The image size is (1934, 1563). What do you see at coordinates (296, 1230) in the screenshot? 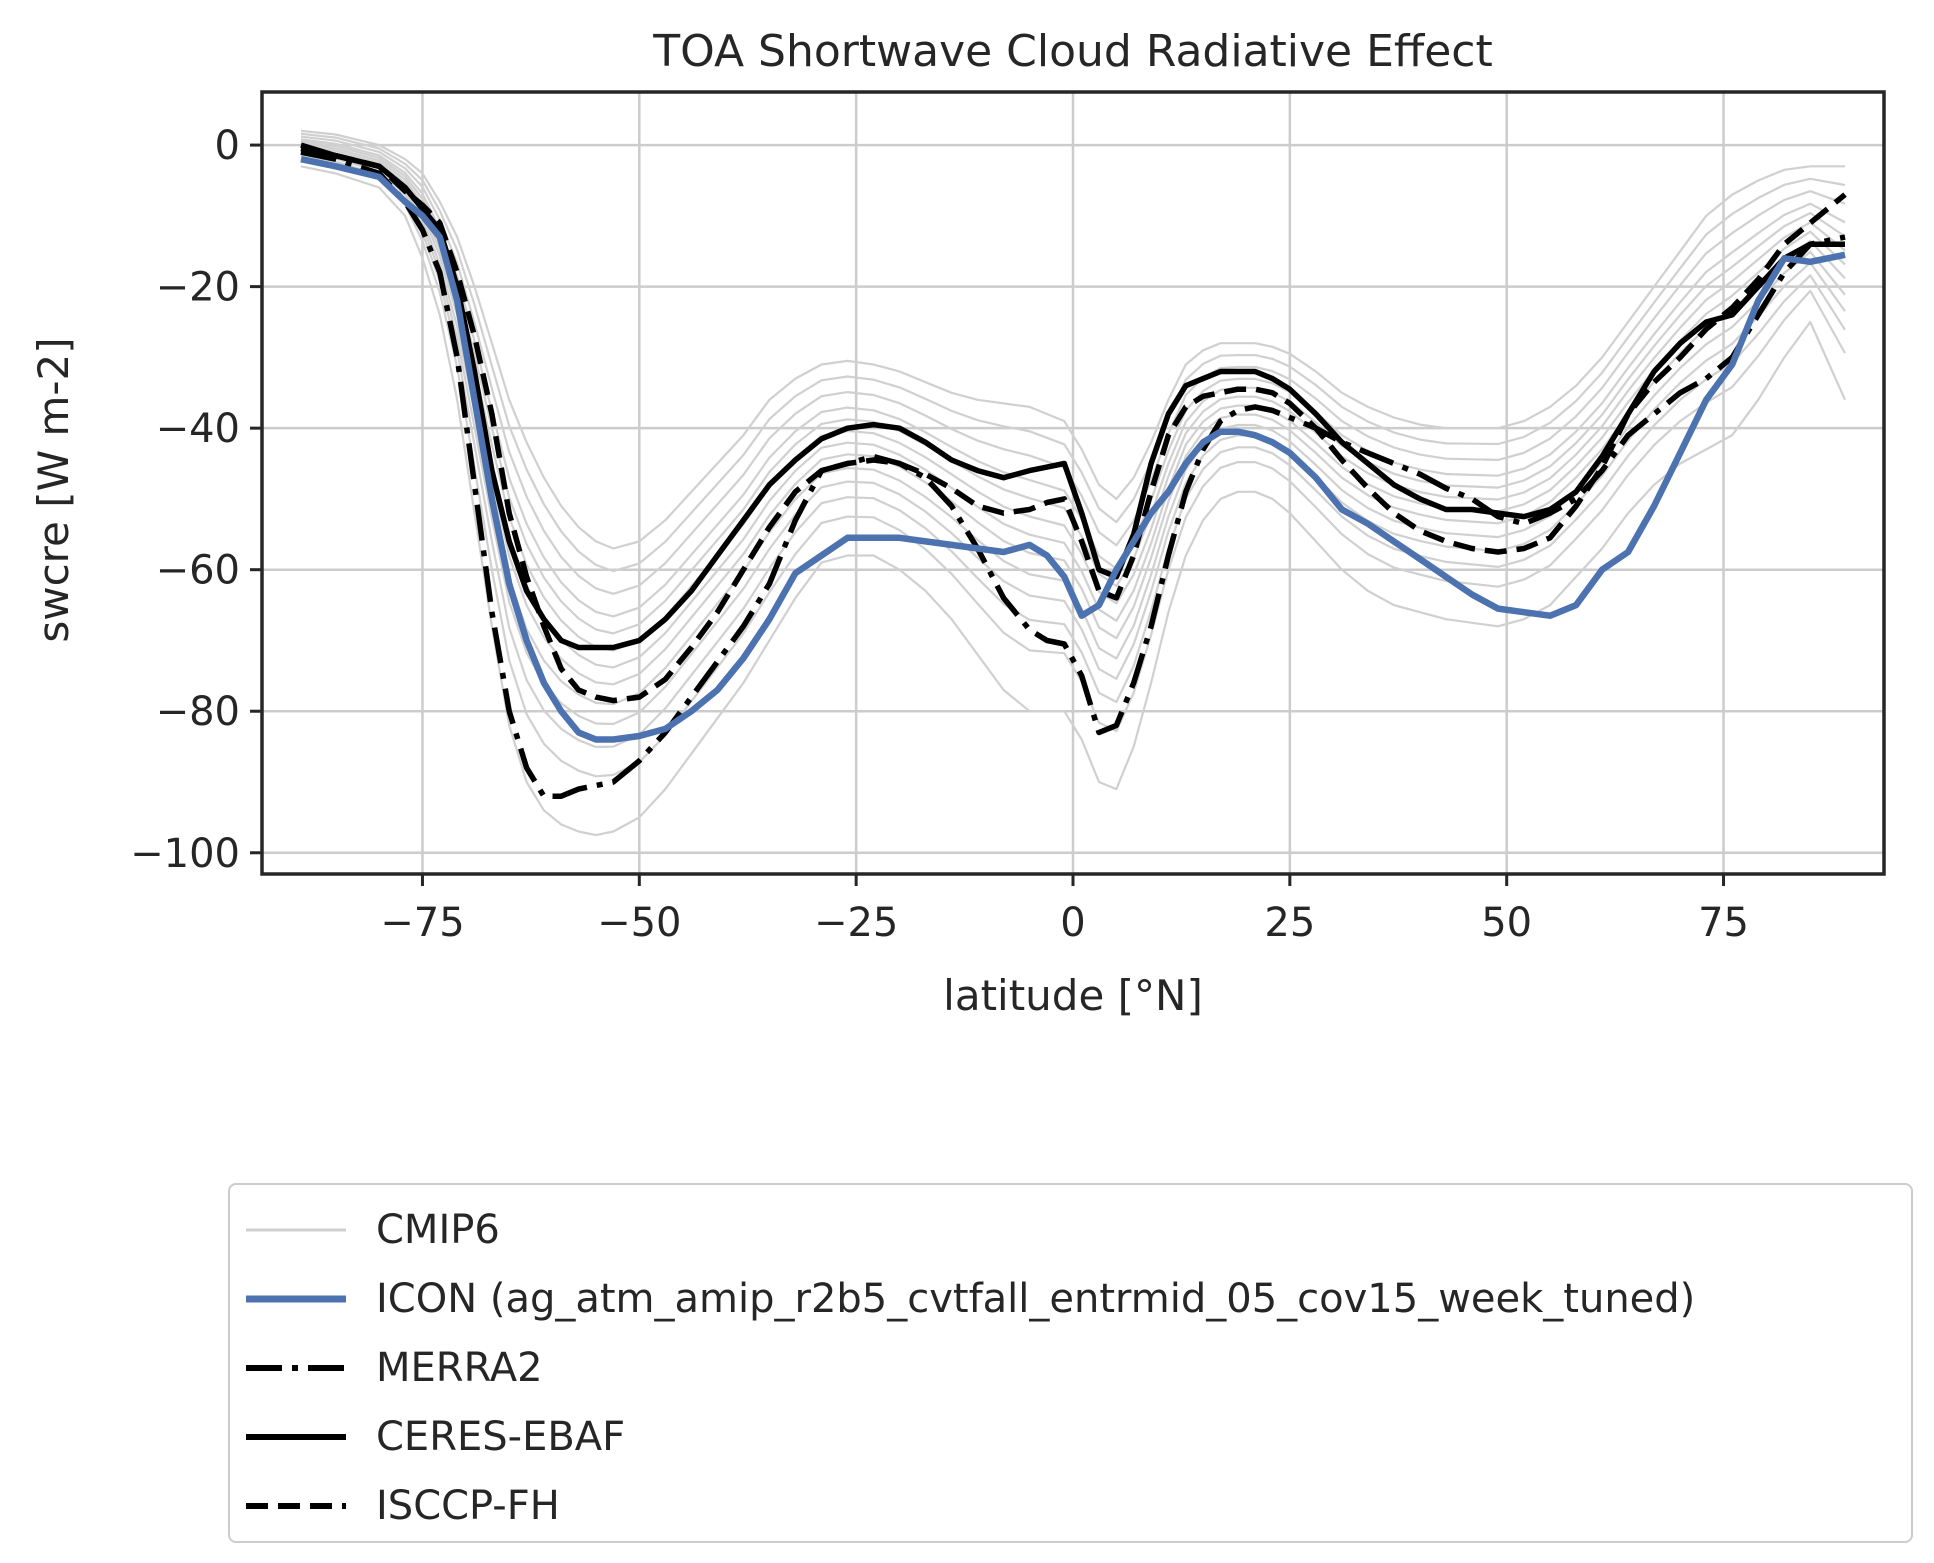
I see `legend-swatch-cmip6` at bounding box center [296, 1230].